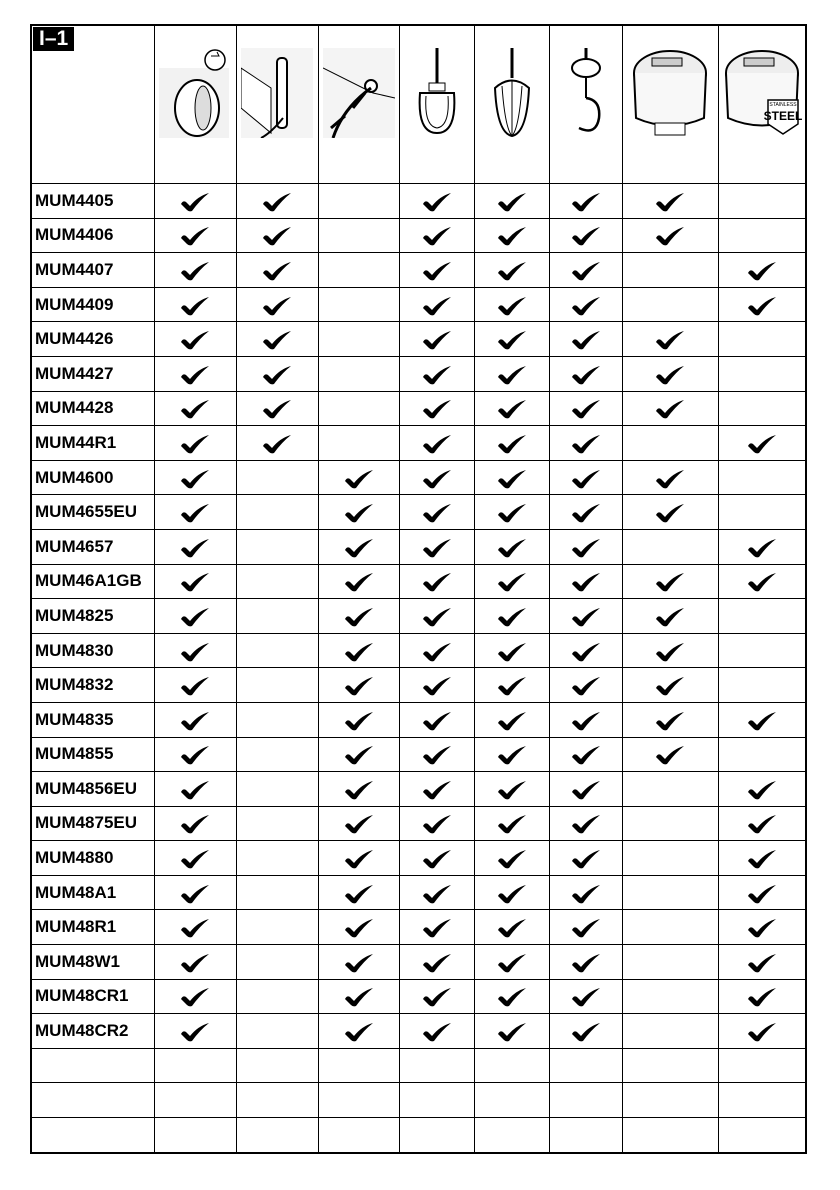  Describe the element at coordinates (54, 39) in the screenshot. I see `section-badge: I–1` at that location.